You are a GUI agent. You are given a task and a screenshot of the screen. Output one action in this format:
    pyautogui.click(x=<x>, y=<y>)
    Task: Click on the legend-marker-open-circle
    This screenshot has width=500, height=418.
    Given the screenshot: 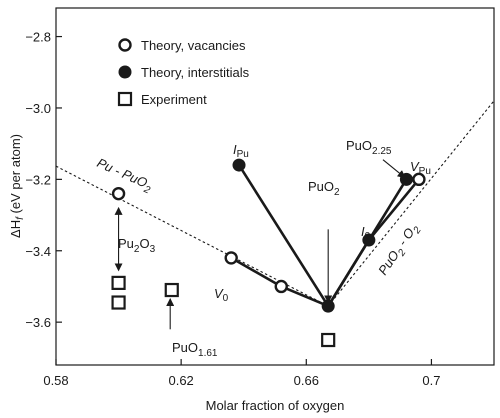 What is the action you would take?
    pyautogui.click(x=125, y=45)
    